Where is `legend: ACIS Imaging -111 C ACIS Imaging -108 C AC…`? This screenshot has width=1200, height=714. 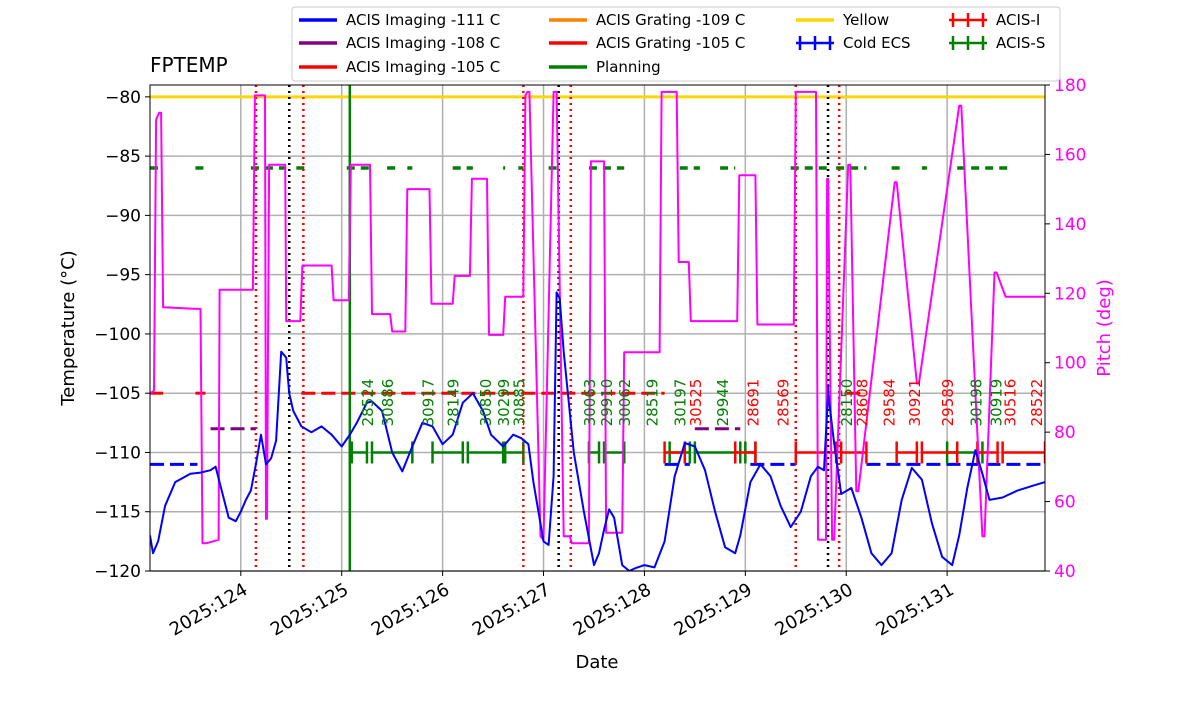
legend: ACIS Imaging -111 C ACIS Imaging -108 C AC… is located at coordinates (676, 44).